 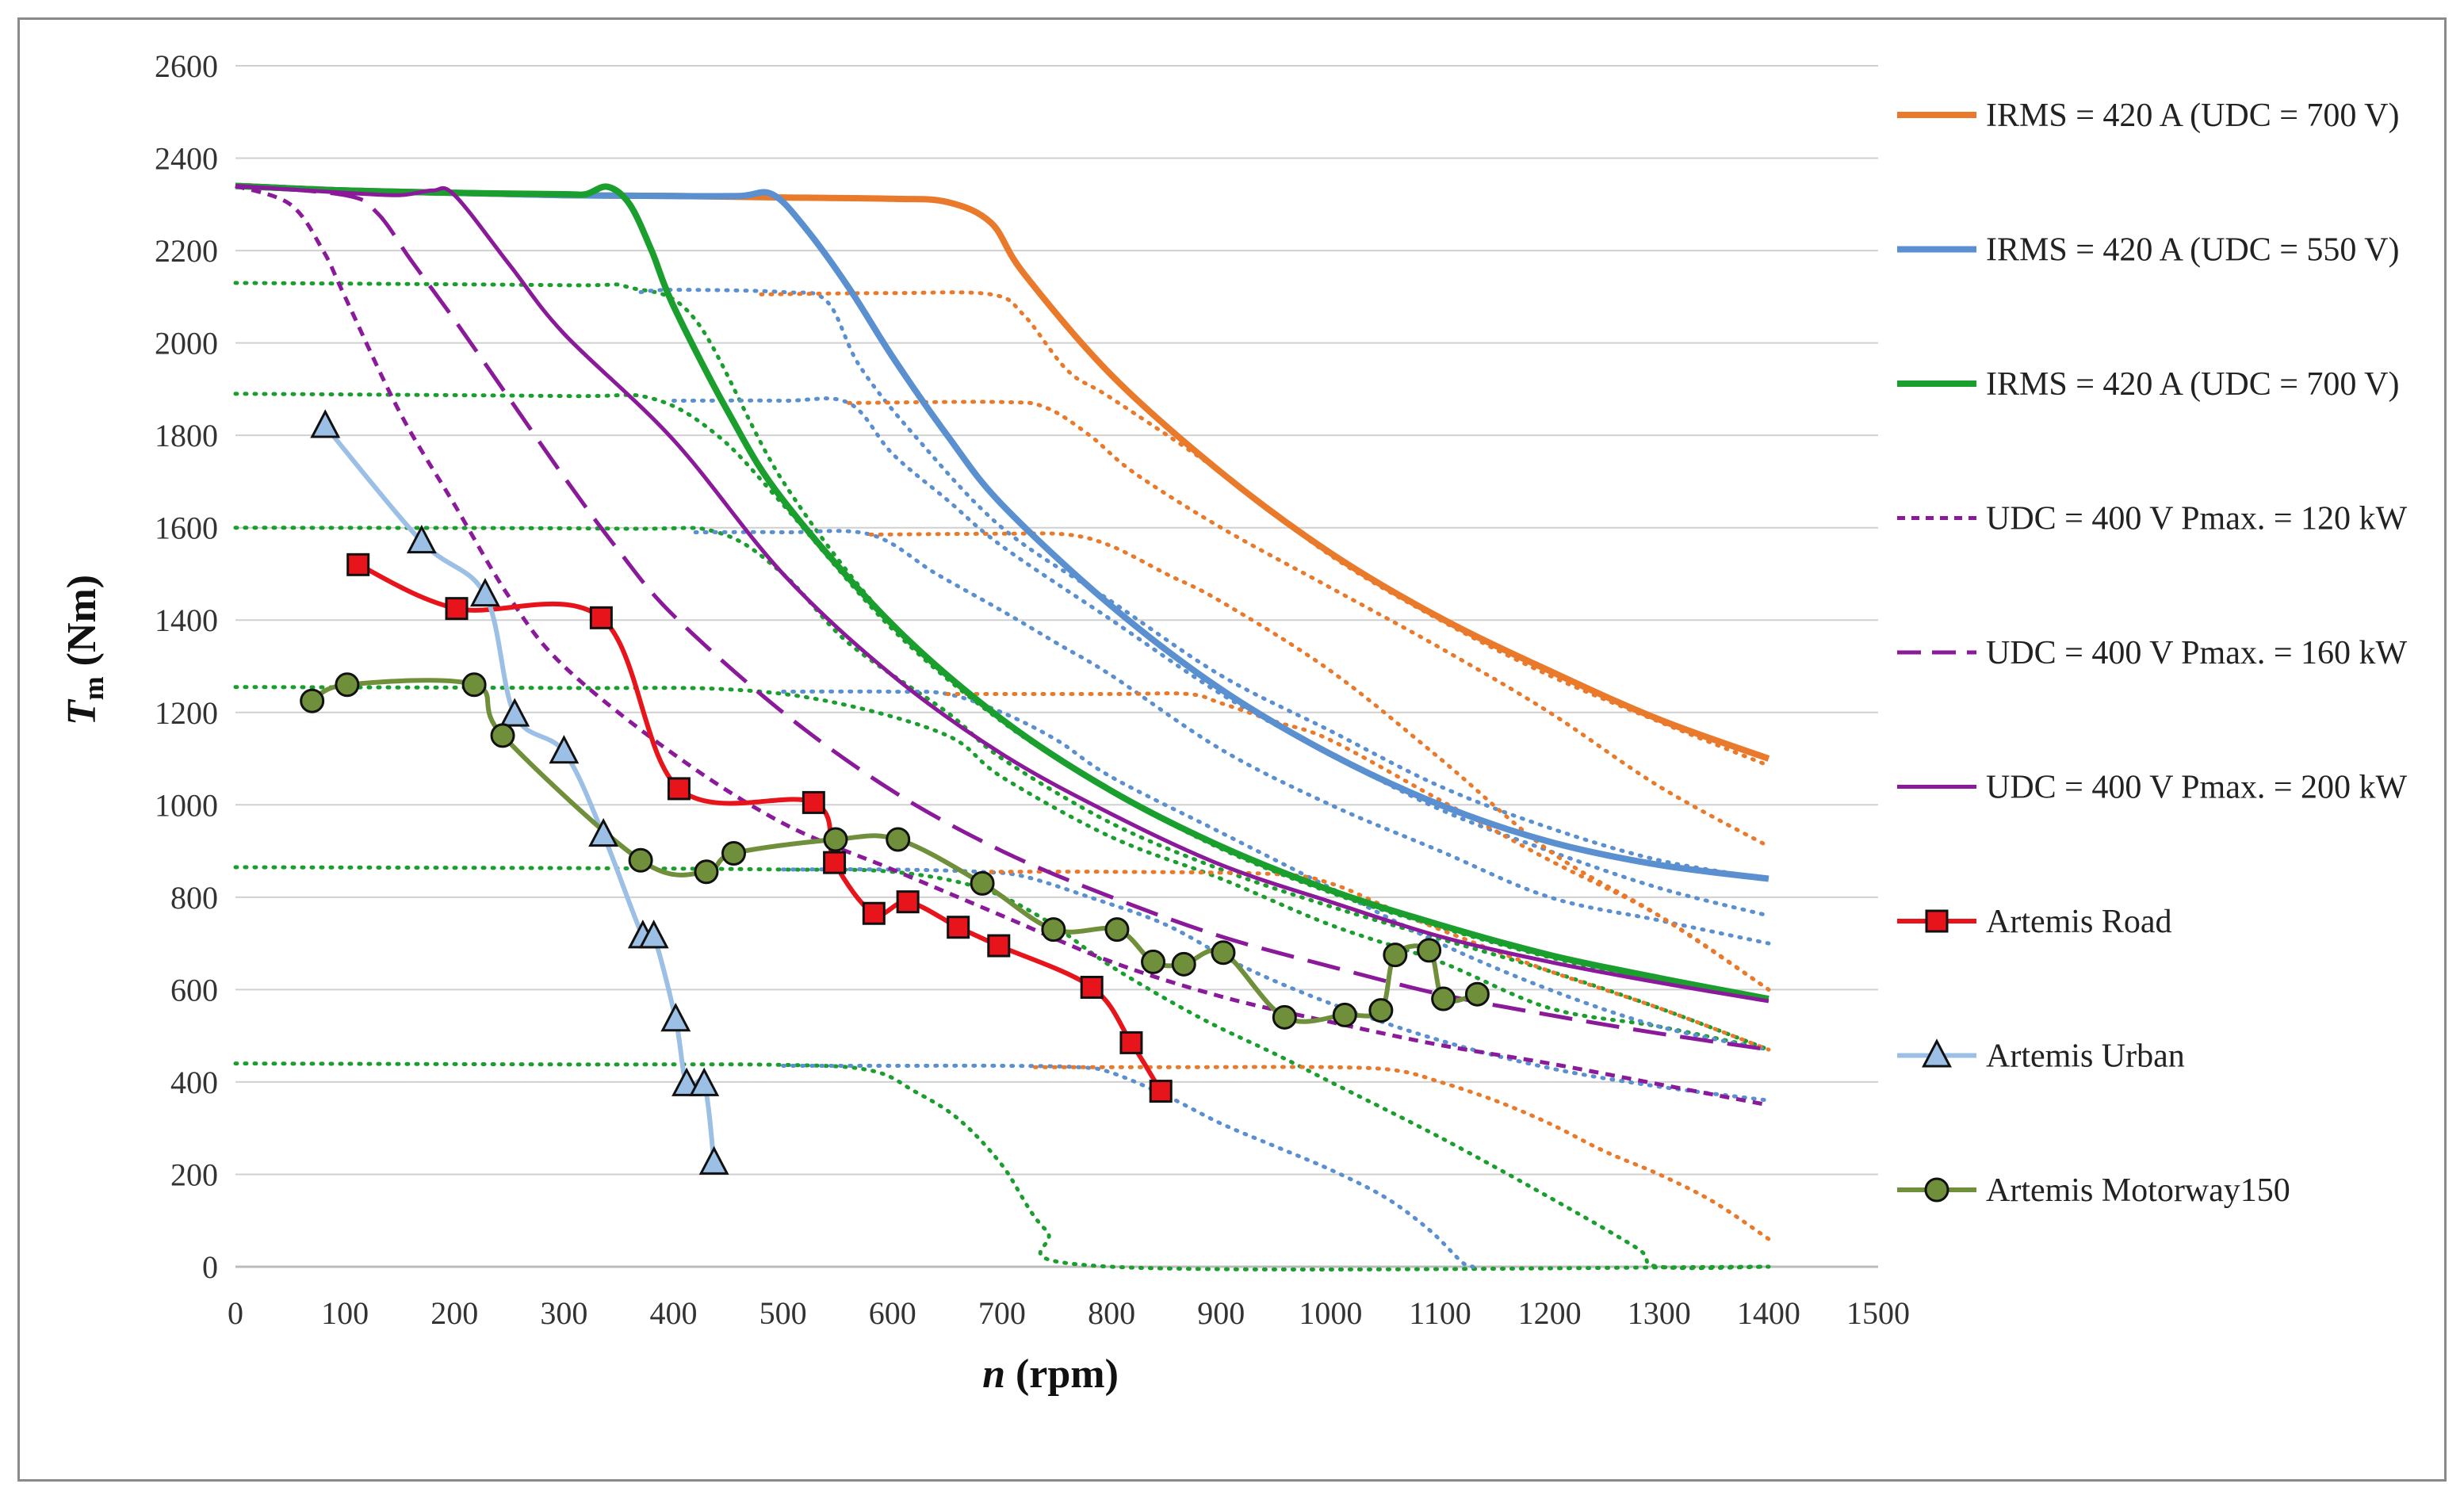 What do you see at coordinates (454, 1313) in the screenshot?
I see `x-tick-label: 200` at bounding box center [454, 1313].